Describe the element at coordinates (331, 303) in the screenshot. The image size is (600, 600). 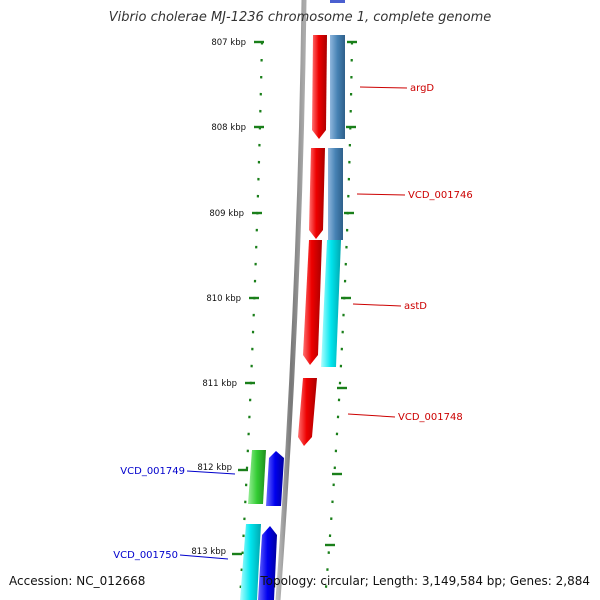
I see `gene-astD` at that location.